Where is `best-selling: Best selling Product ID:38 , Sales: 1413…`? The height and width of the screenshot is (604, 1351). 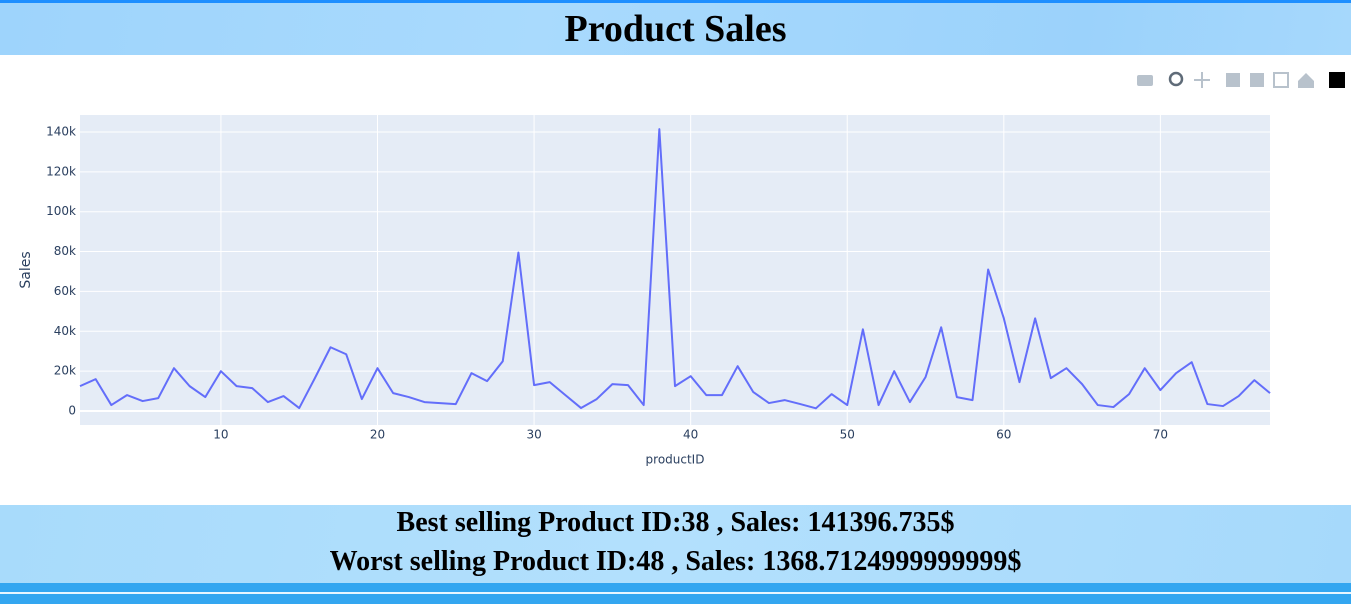
best-selling: Best selling Product ID:38 , Sales: 1413… is located at coordinates (675, 522).